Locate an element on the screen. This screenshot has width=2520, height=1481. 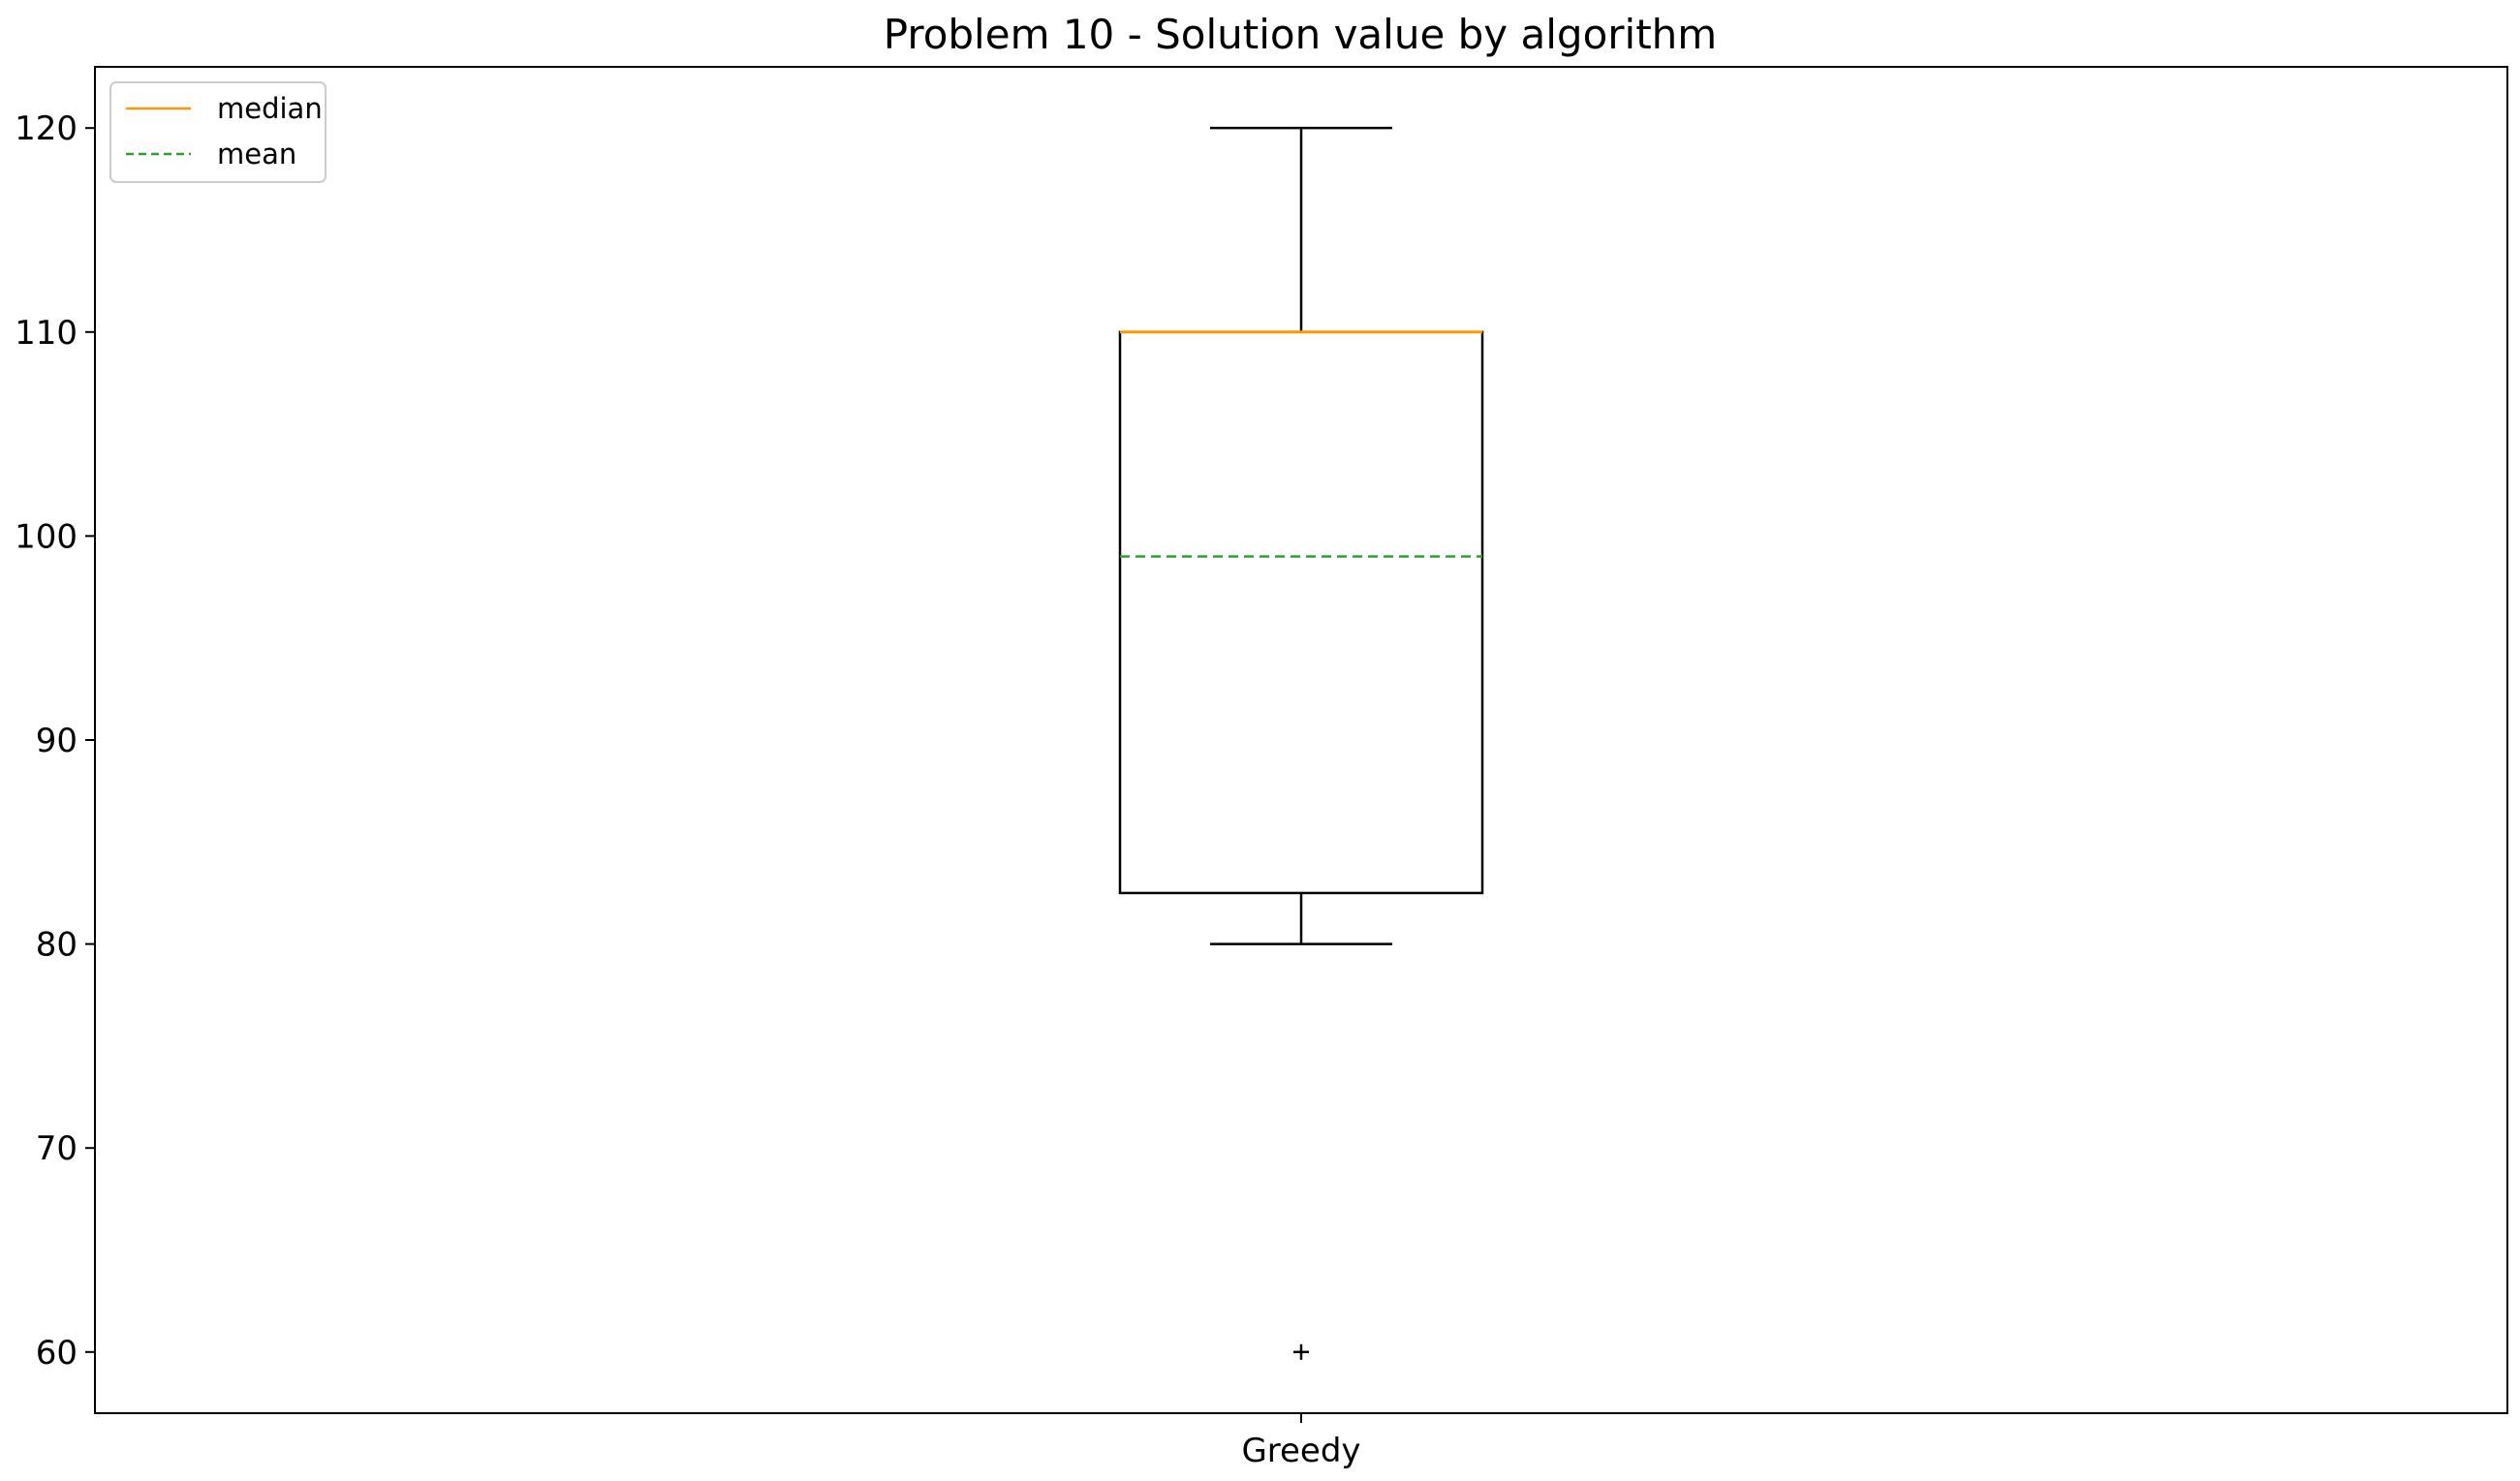
y-tick-label: 110 is located at coordinates (47, 333).